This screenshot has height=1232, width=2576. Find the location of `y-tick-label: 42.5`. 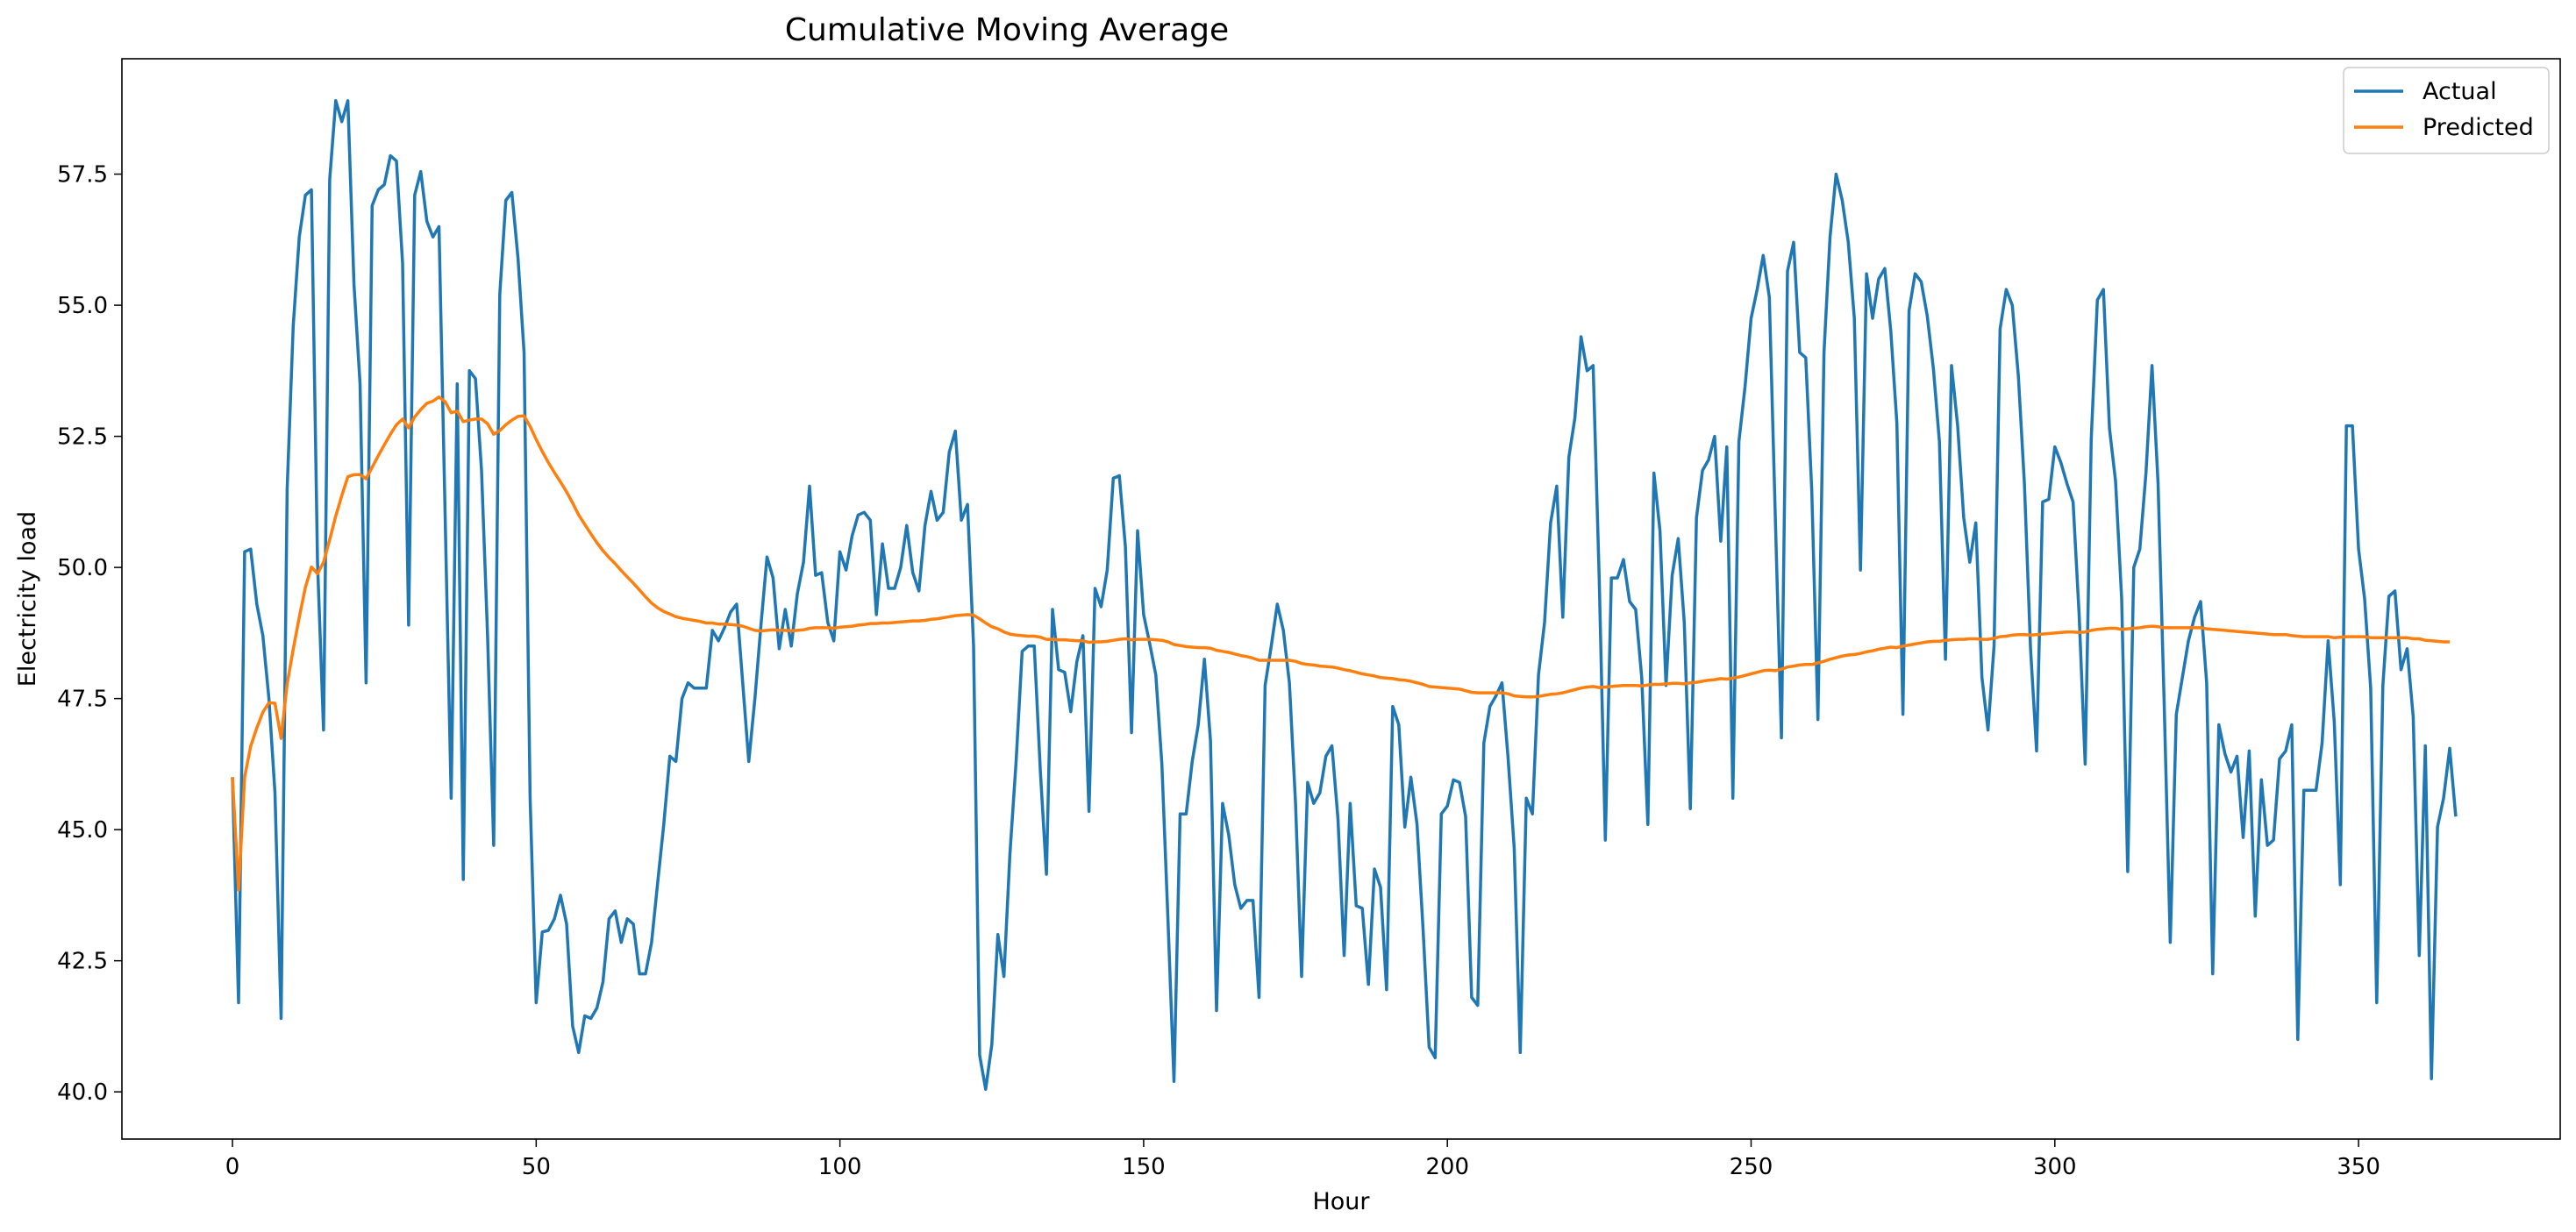

y-tick-label: 42.5 is located at coordinates (83, 962).